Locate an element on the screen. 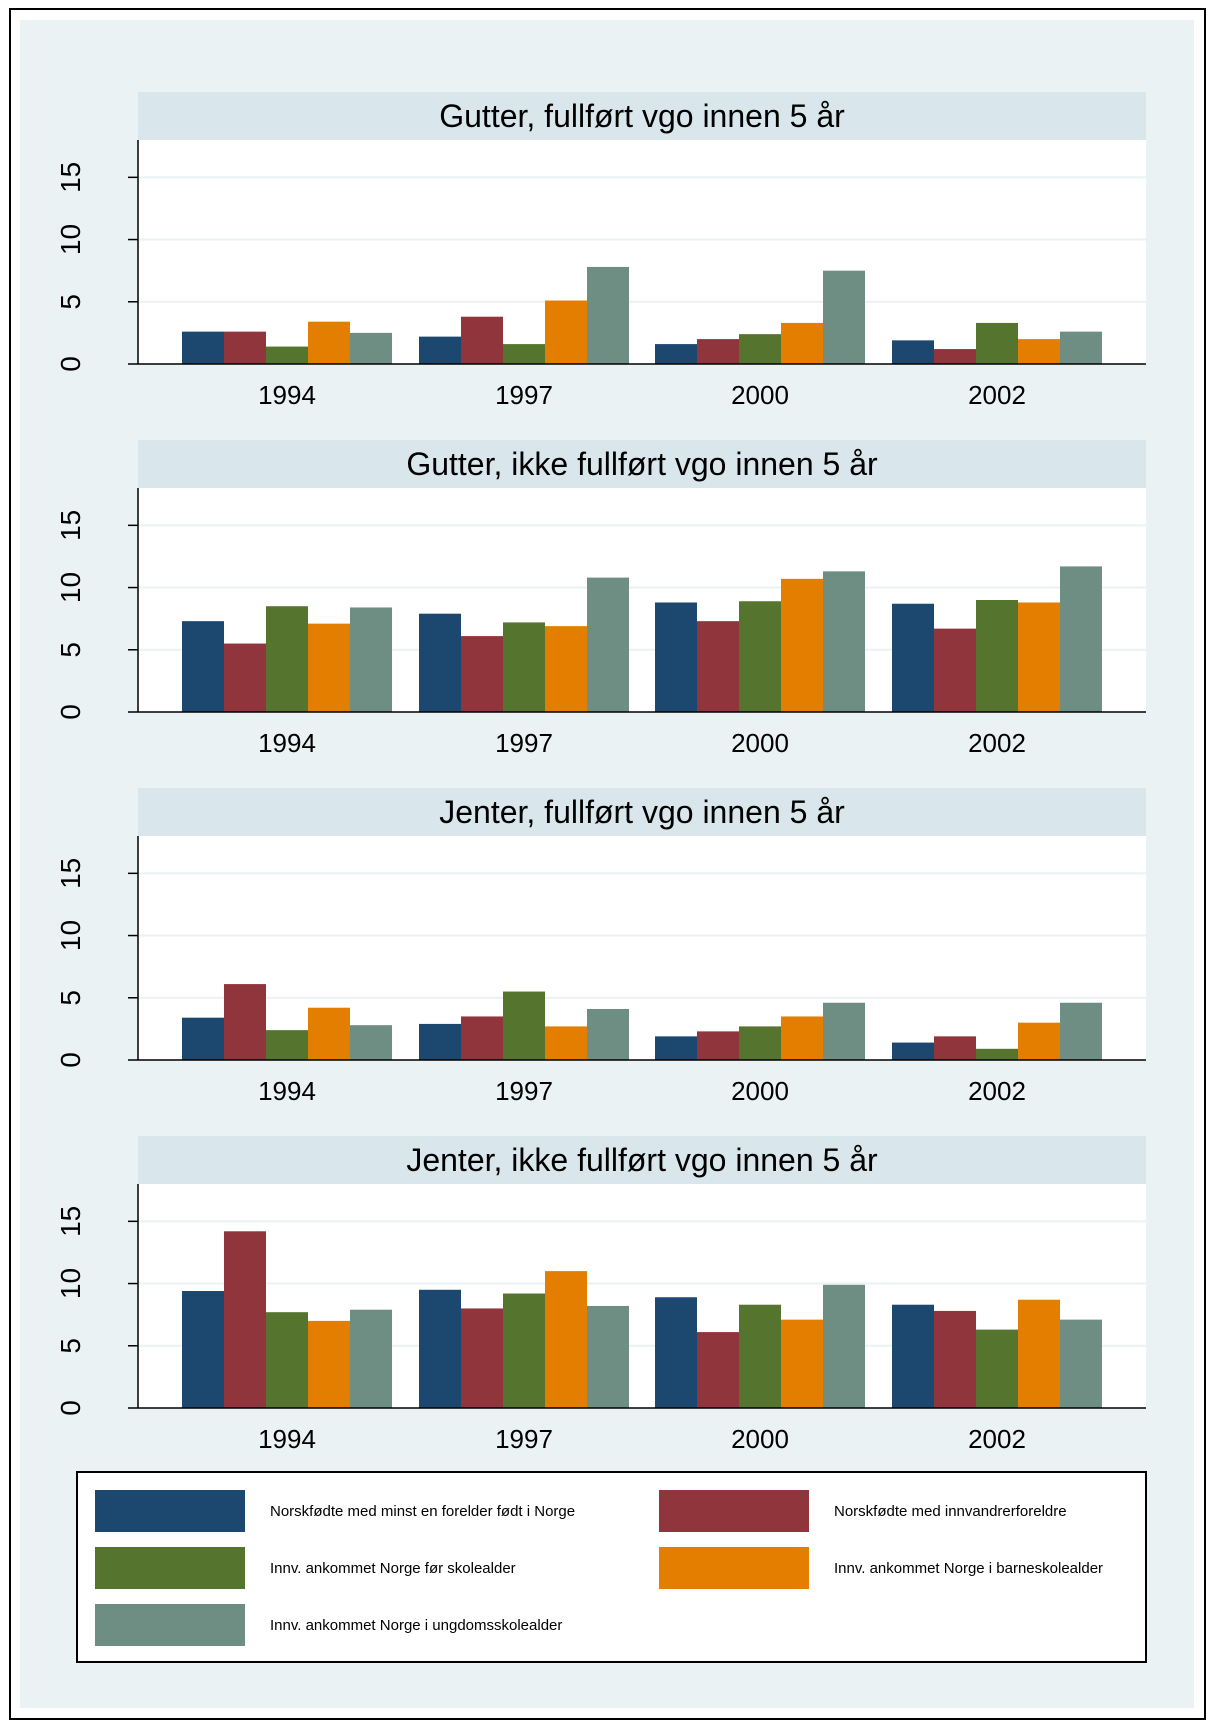  panel-title: Gutter, ikke fullført vgo innen 5 år is located at coordinates (642, 464).